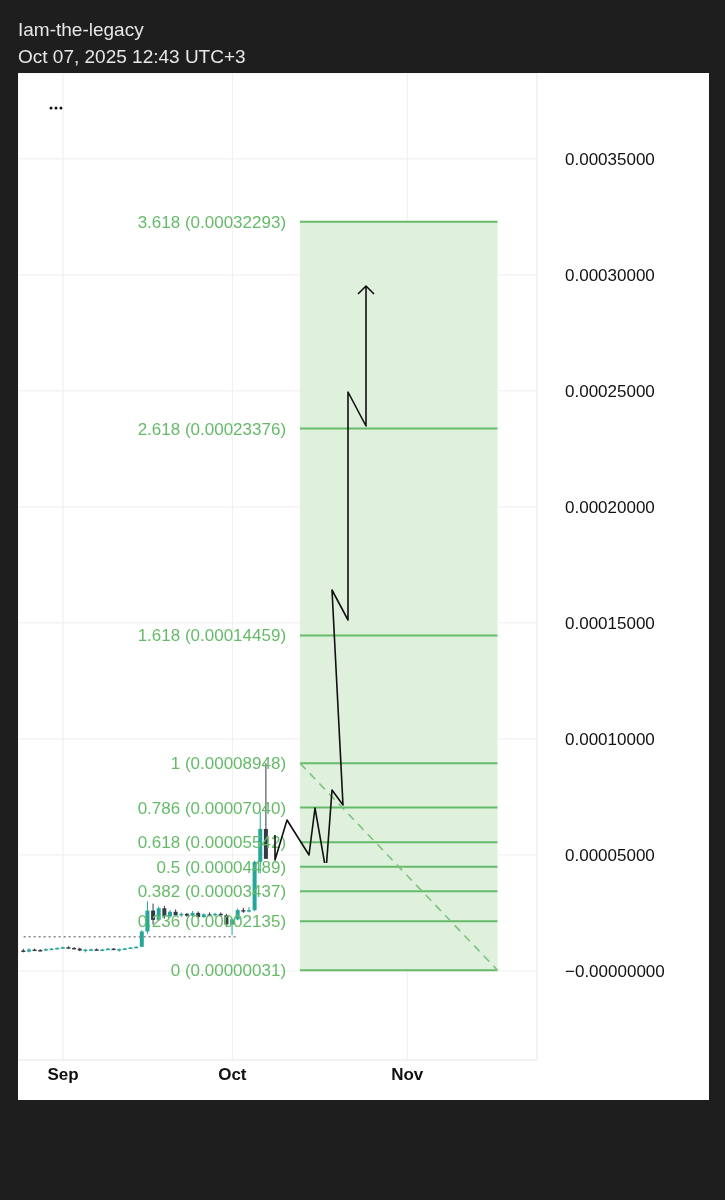 The height and width of the screenshot is (1200, 725). I want to click on ref-line-label: 3.618 (0.00032293), so click(212, 222).